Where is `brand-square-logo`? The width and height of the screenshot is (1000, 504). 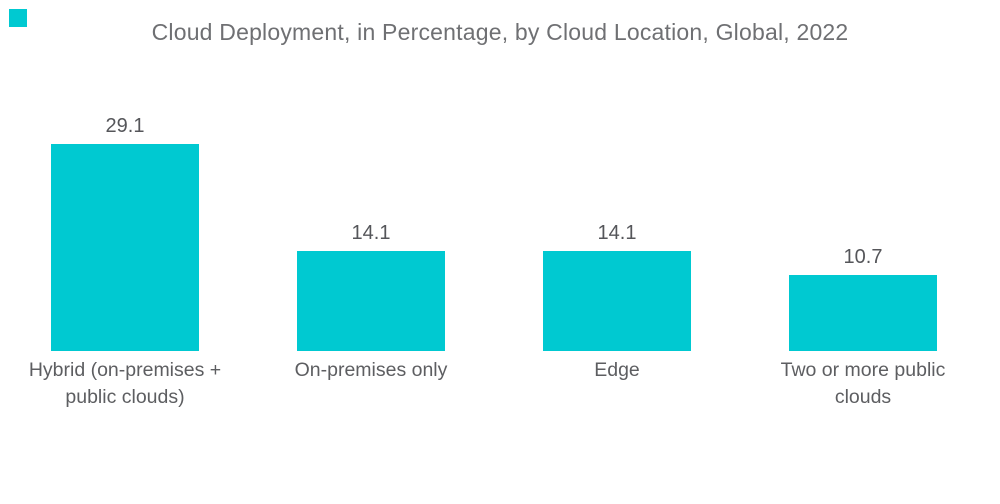
brand-square-logo is located at coordinates (18, 18).